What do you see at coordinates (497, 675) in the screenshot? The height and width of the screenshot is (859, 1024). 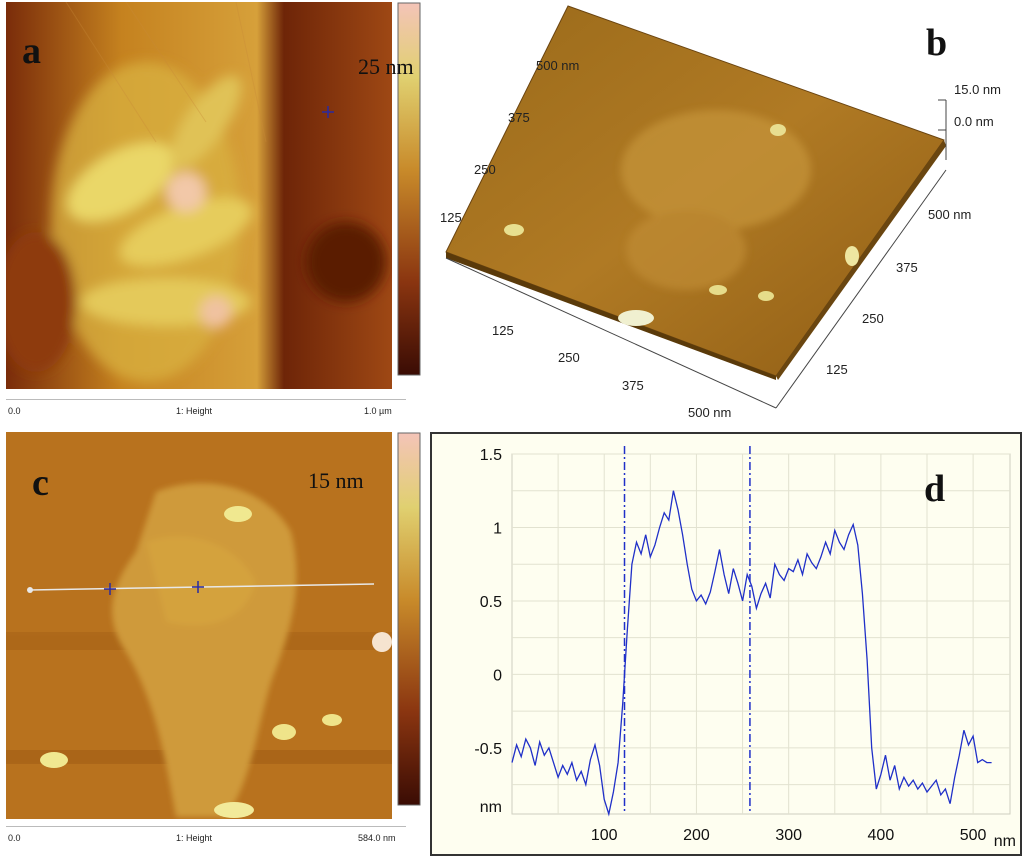 I see `y-tick-label: 0` at bounding box center [497, 675].